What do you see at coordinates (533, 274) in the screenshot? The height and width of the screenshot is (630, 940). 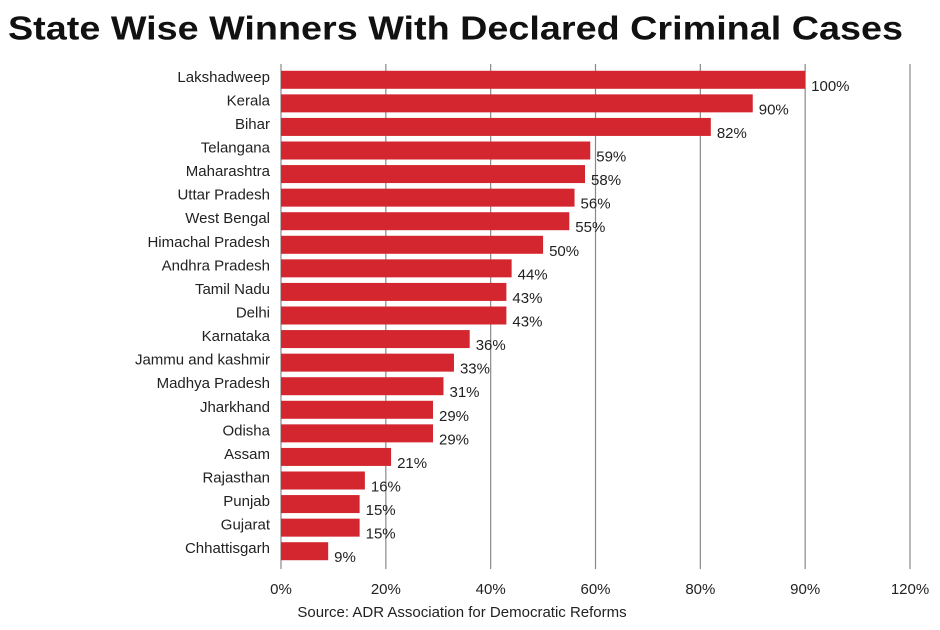 I see `value-label: 44%` at bounding box center [533, 274].